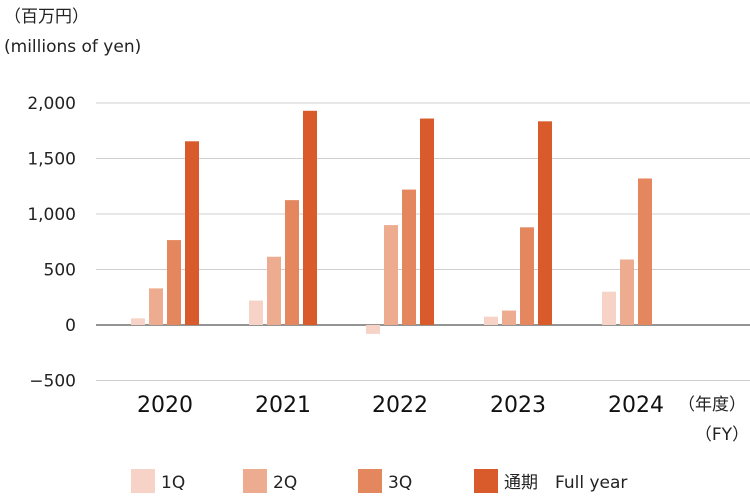 The image size is (750, 500). I want to click on x-category-label: 2022, so click(400, 405).